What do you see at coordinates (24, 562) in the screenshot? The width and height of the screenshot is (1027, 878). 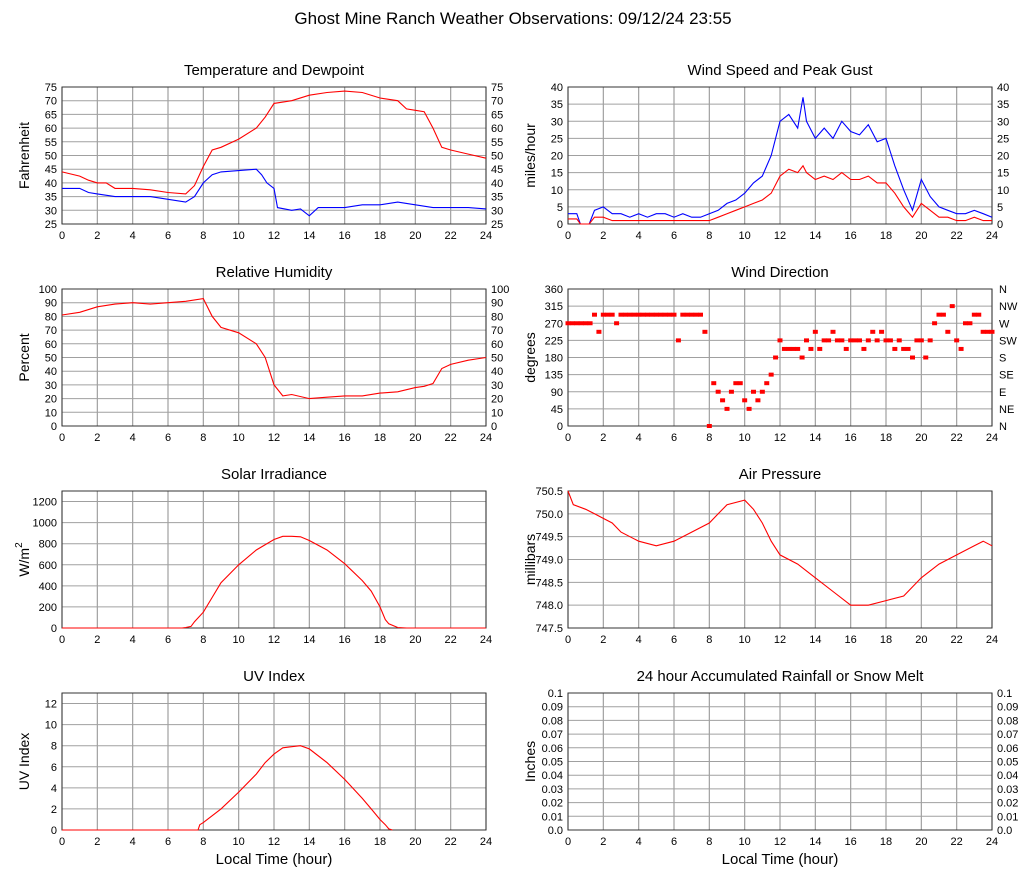 I see `y-axis-label-text: W/m` at bounding box center [24, 562].